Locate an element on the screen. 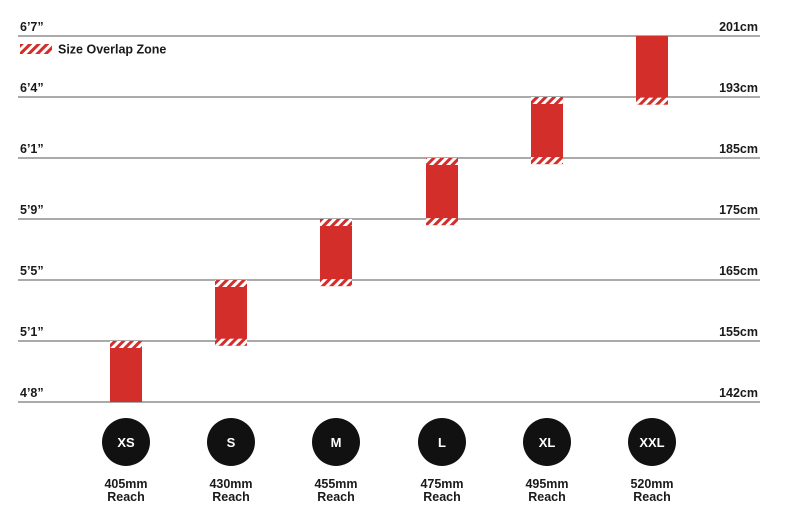  legend-swatch is located at coordinates (36, 49).